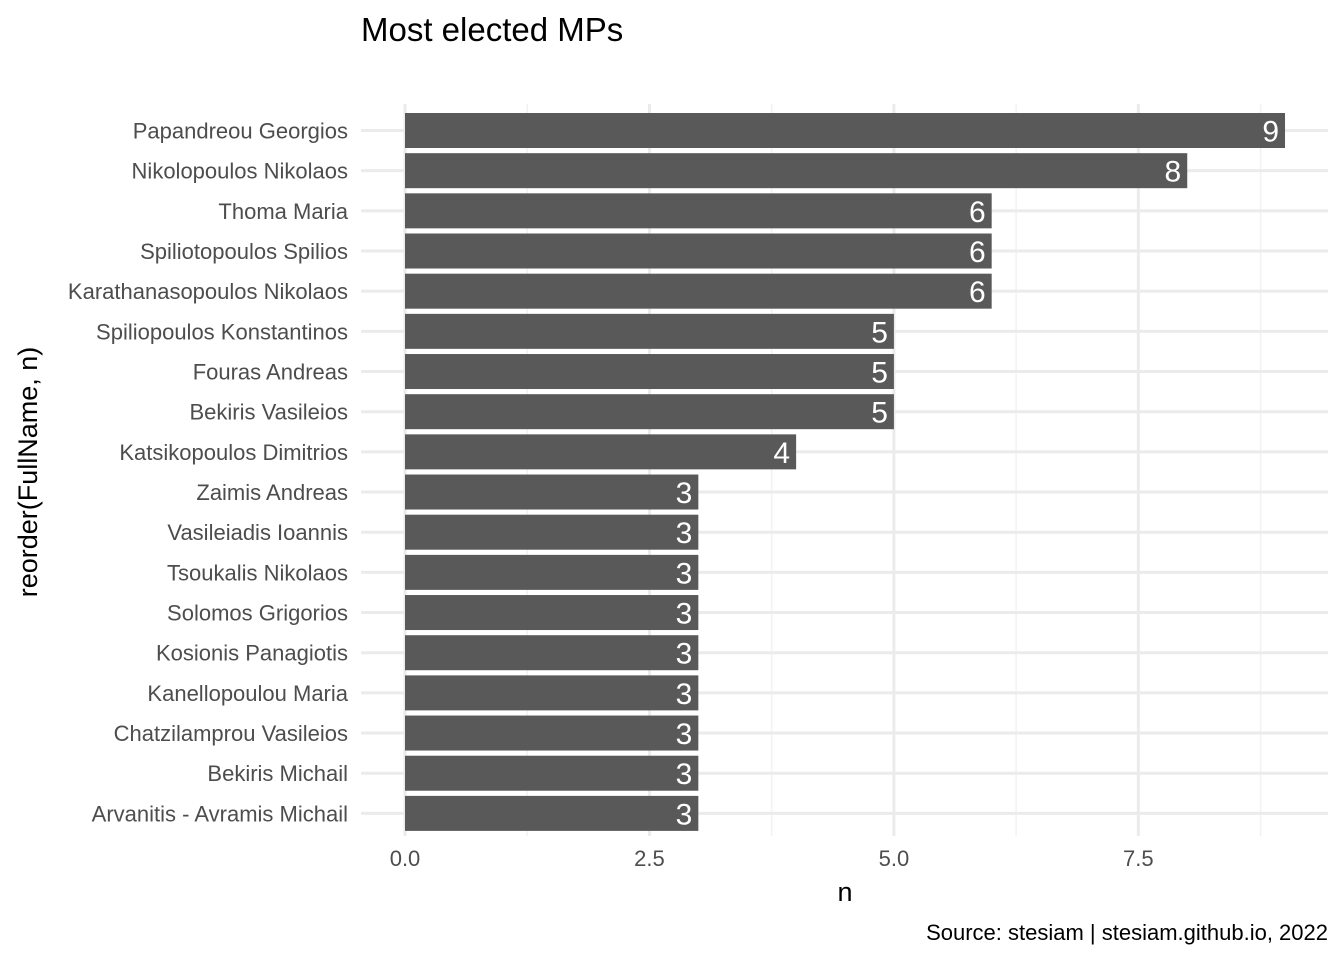 The height and width of the screenshot is (960, 1344). What do you see at coordinates (772, 858) in the screenshot?
I see `x-axis-tick-labels: 0.0 2.5 5.0 7.5` at bounding box center [772, 858].